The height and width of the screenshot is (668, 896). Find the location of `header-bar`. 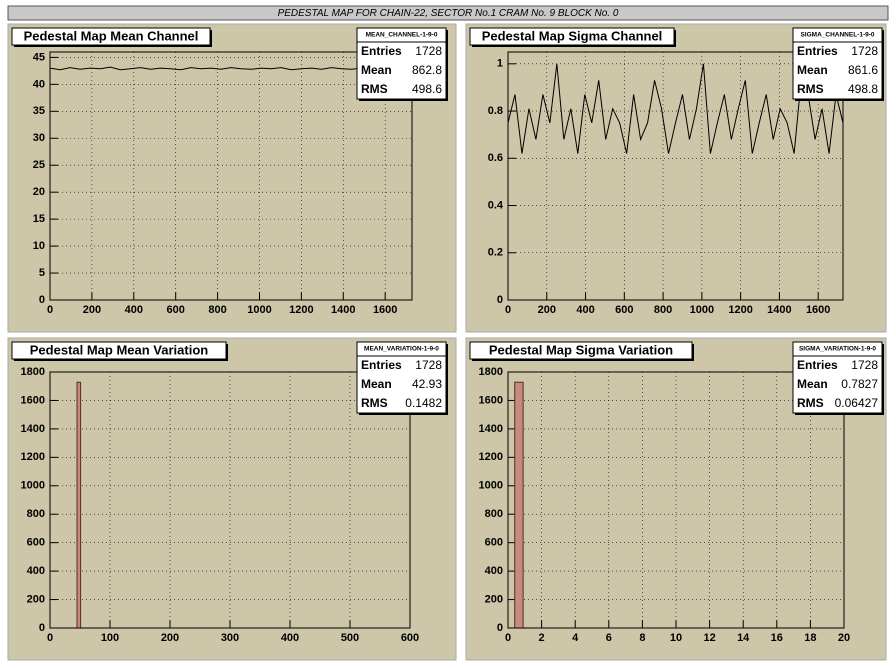

header-bar is located at coordinates (448, 13).